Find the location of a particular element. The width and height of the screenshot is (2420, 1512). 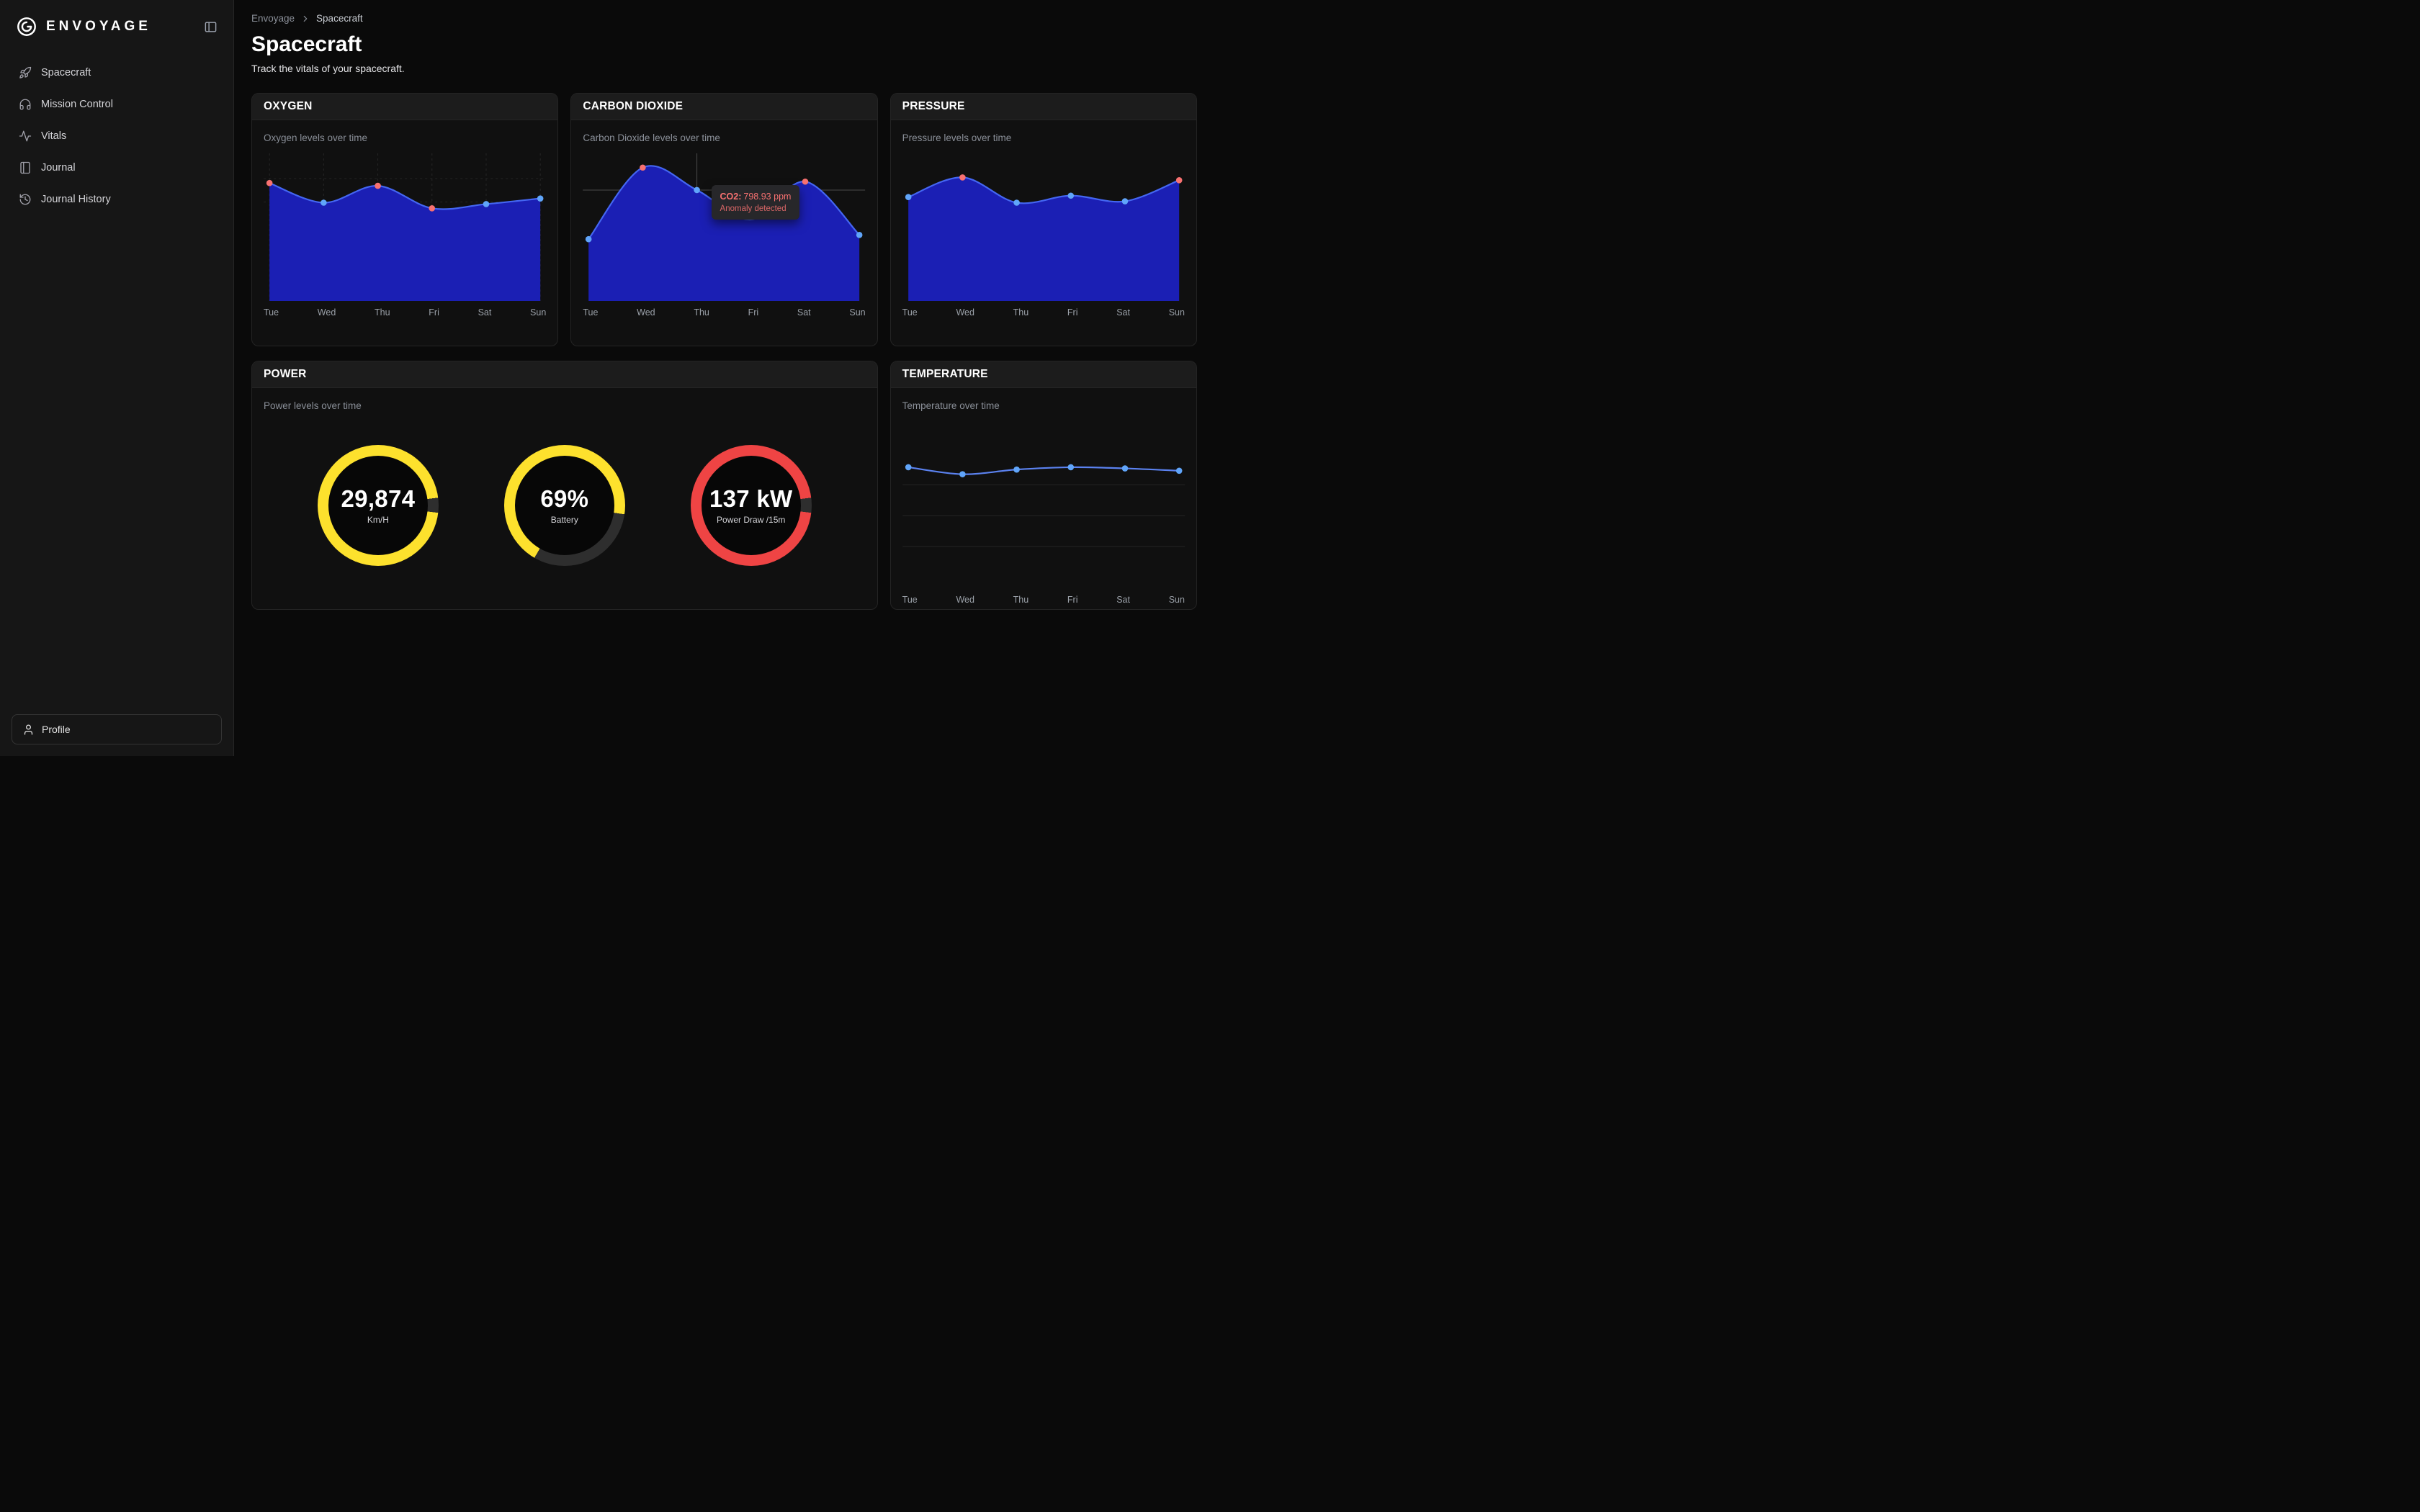

carbon-dioxide-x-axis-labels: Tue Wed Thu Fri Sat Sun is located at coordinates (724, 309).